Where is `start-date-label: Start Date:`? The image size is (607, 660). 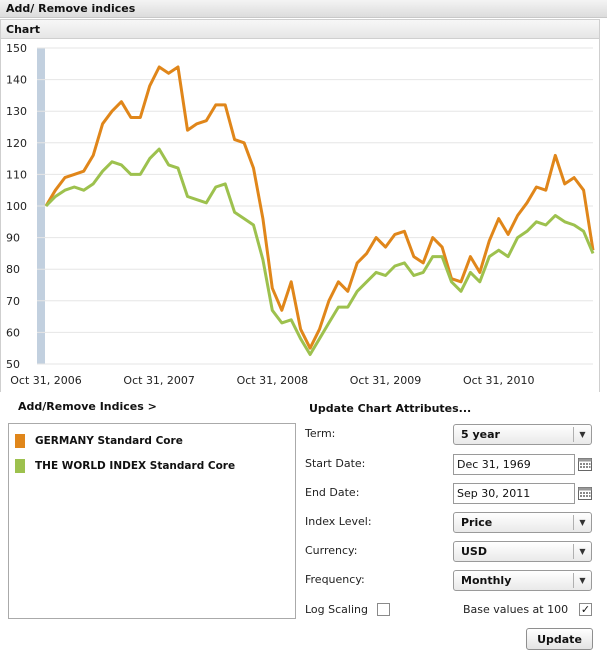
start-date-label: Start Date: is located at coordinates (335, 463).